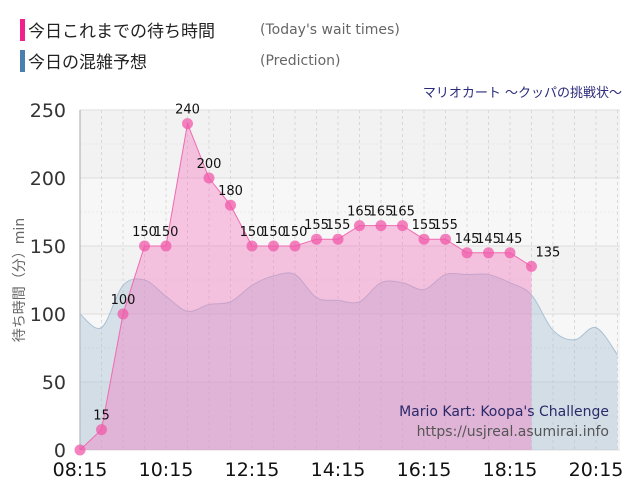  Describe the element at coordinates (252, 470) in the screenshot. I see `x-tick-label: 12:15` at that location.